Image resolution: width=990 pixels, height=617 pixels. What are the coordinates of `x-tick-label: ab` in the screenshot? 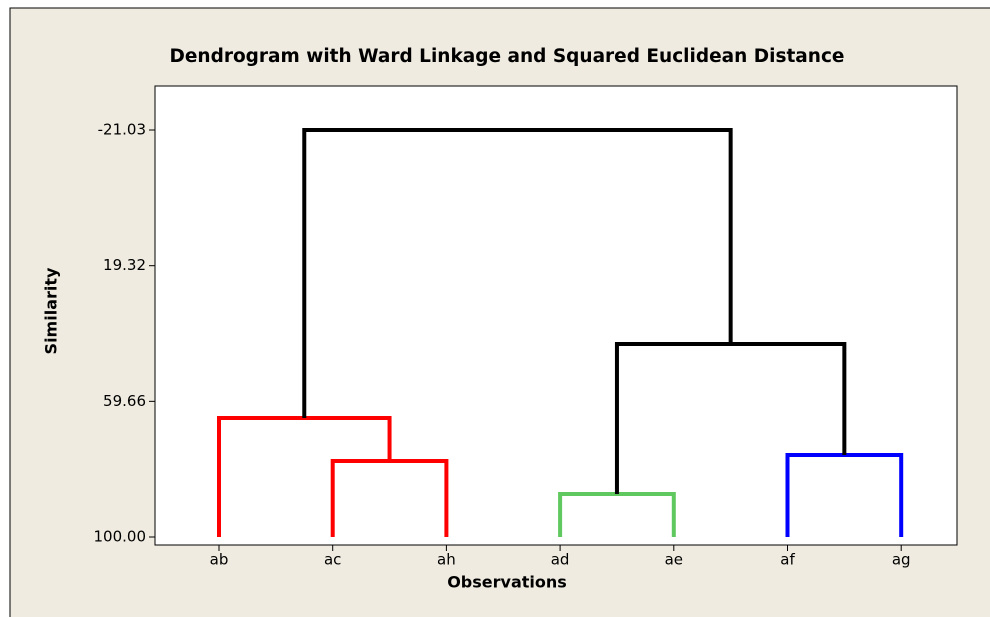 It's located at (219, 560).